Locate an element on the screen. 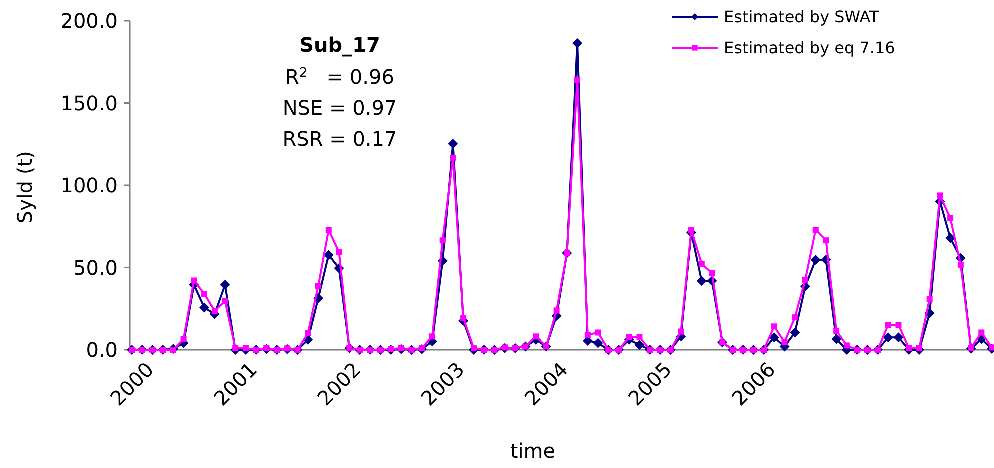 The height and width of the screenshot is (468, 994). y-tick-label: 150.0 is located at coordinates (89, 103).